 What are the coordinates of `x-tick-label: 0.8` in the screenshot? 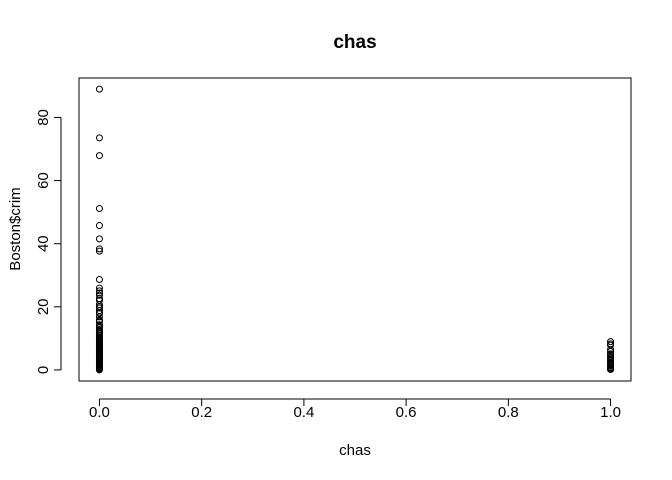 It's located at (508, 412).